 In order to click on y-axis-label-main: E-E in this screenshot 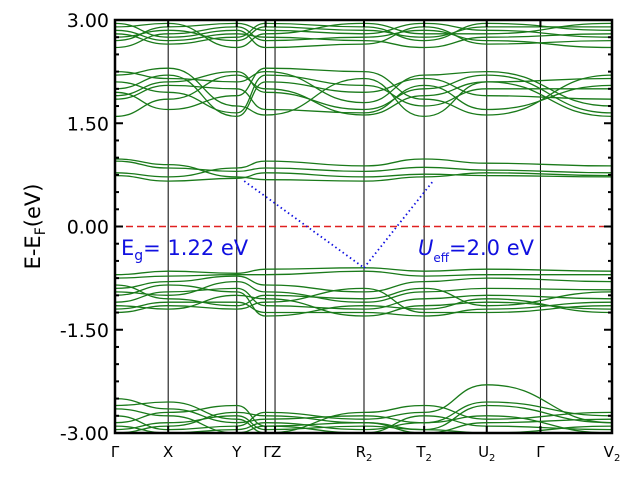, I will do `click(33, 252)`.